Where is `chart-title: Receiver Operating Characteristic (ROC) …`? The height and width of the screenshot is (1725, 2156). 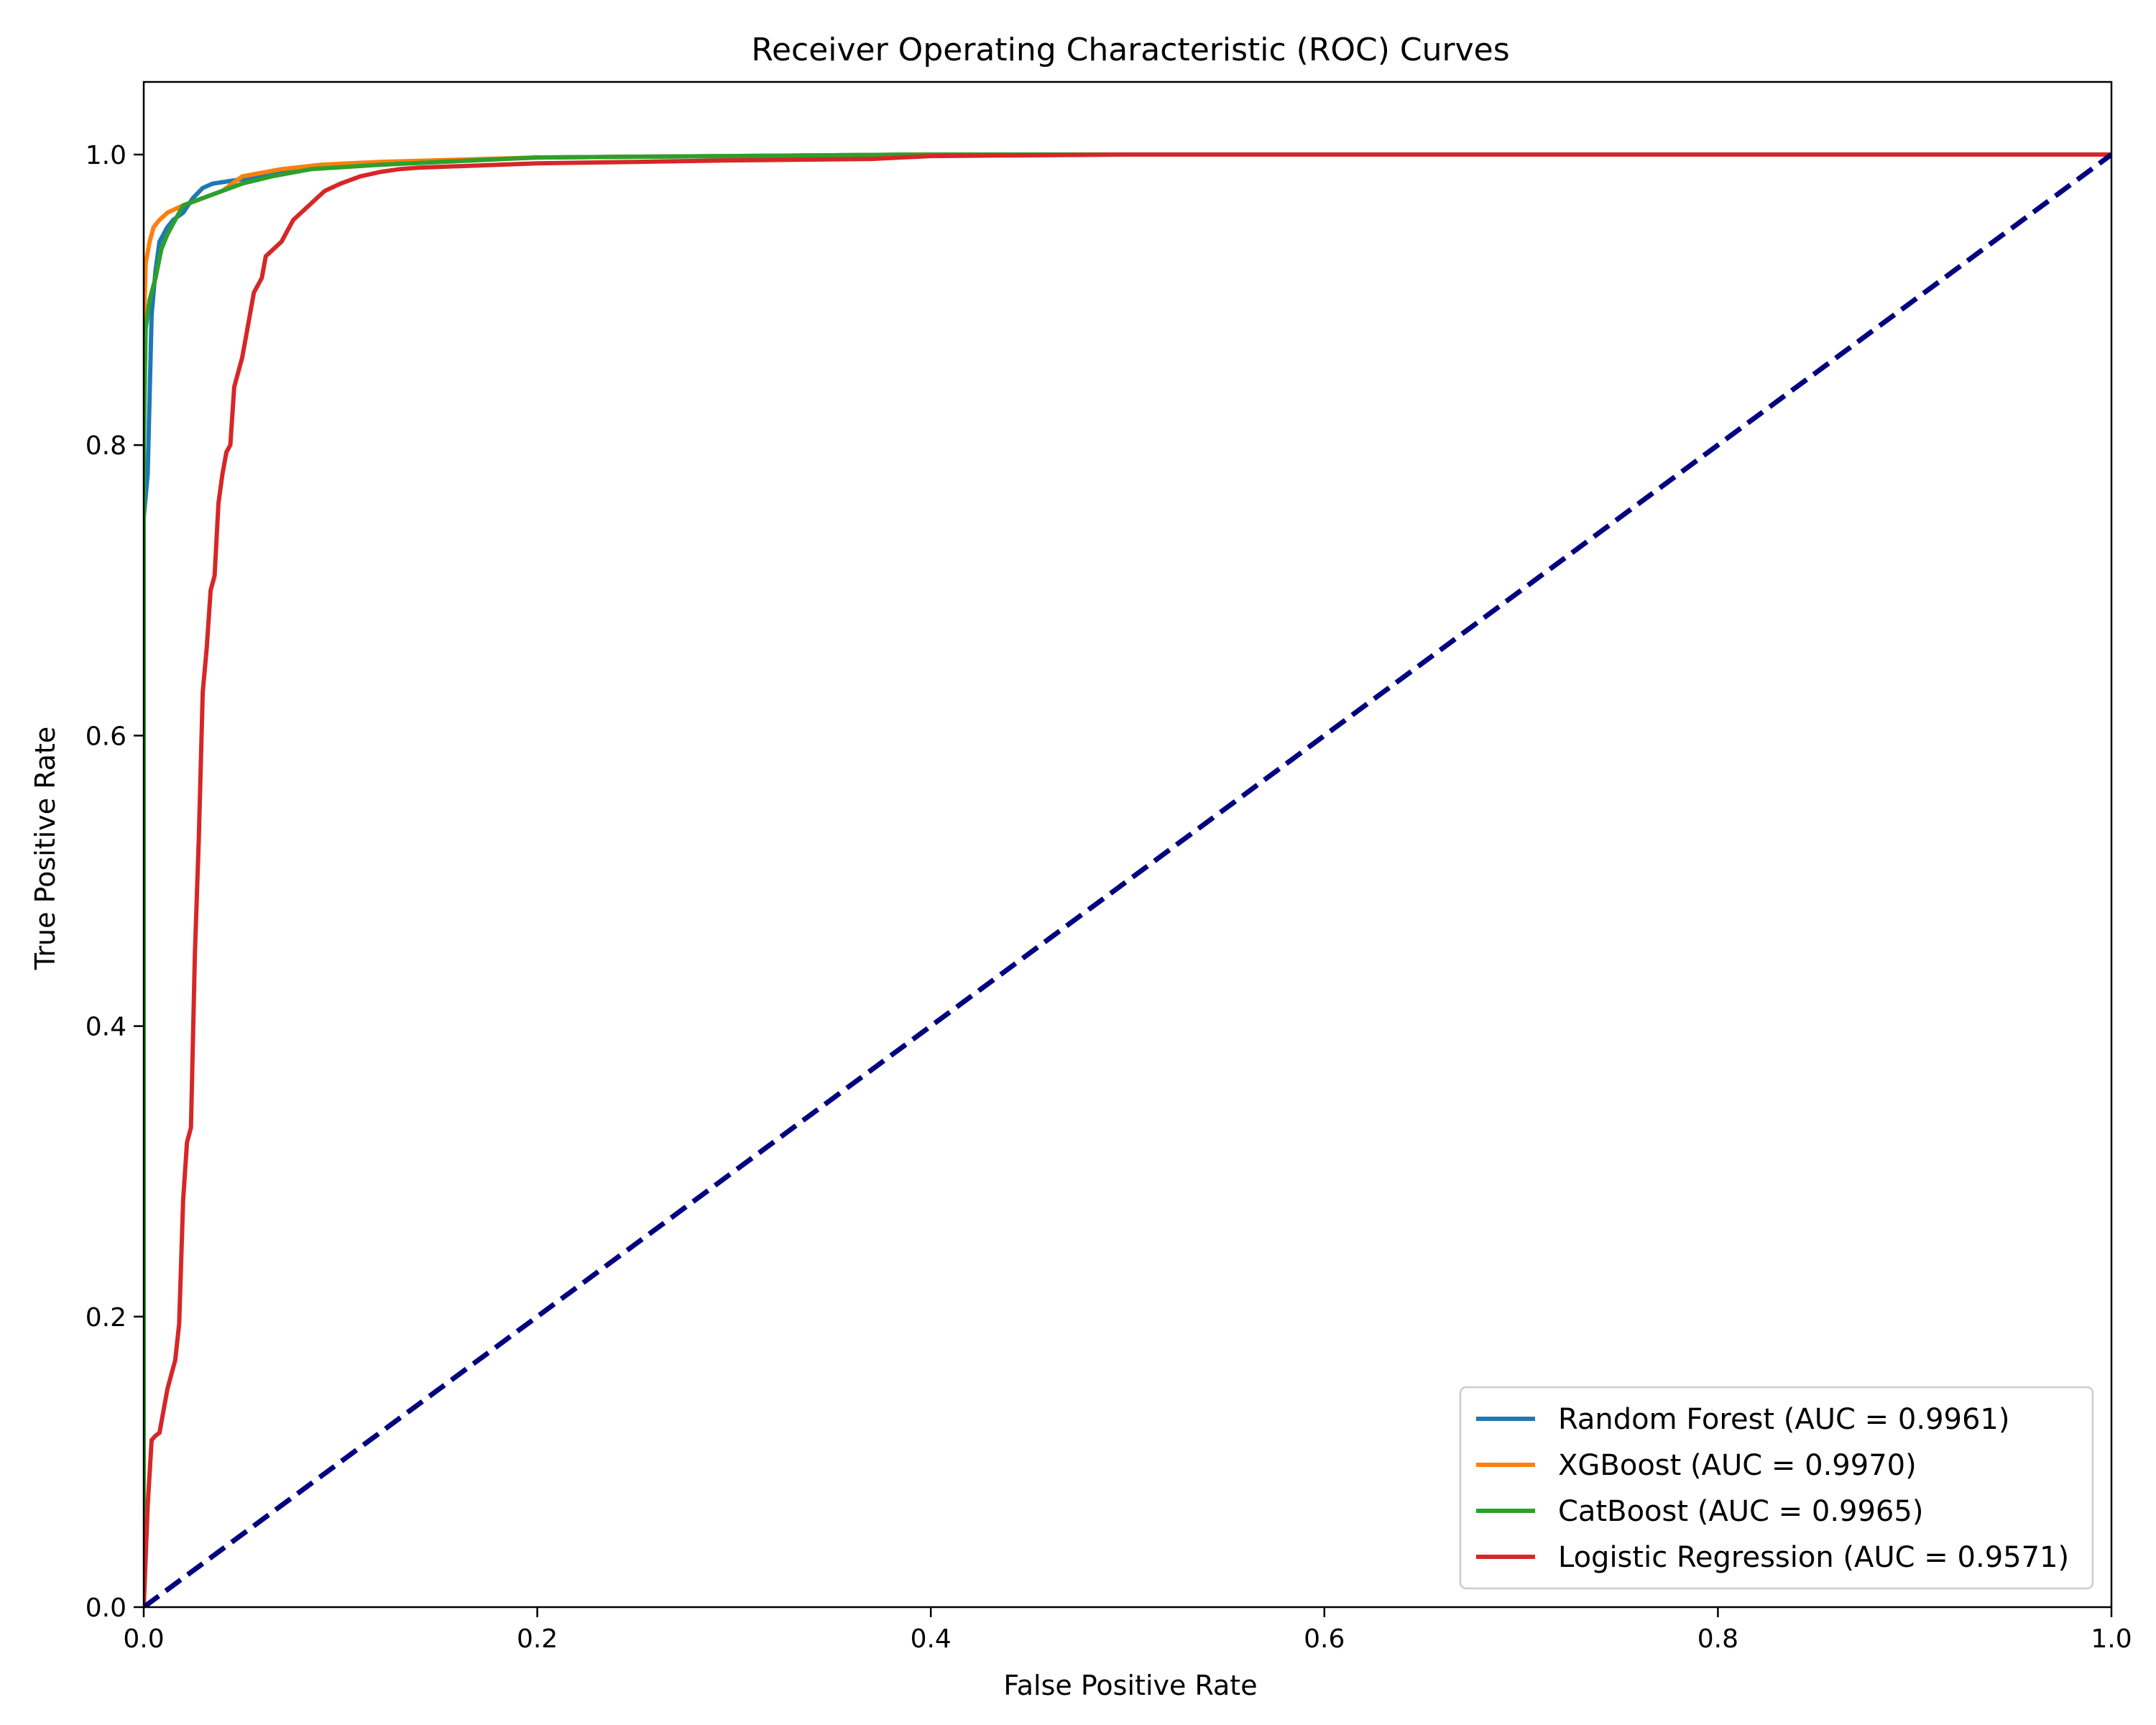
chart-title: Receiver Operating Characteristic (ROC) … is located at coordinates (1130, 50).